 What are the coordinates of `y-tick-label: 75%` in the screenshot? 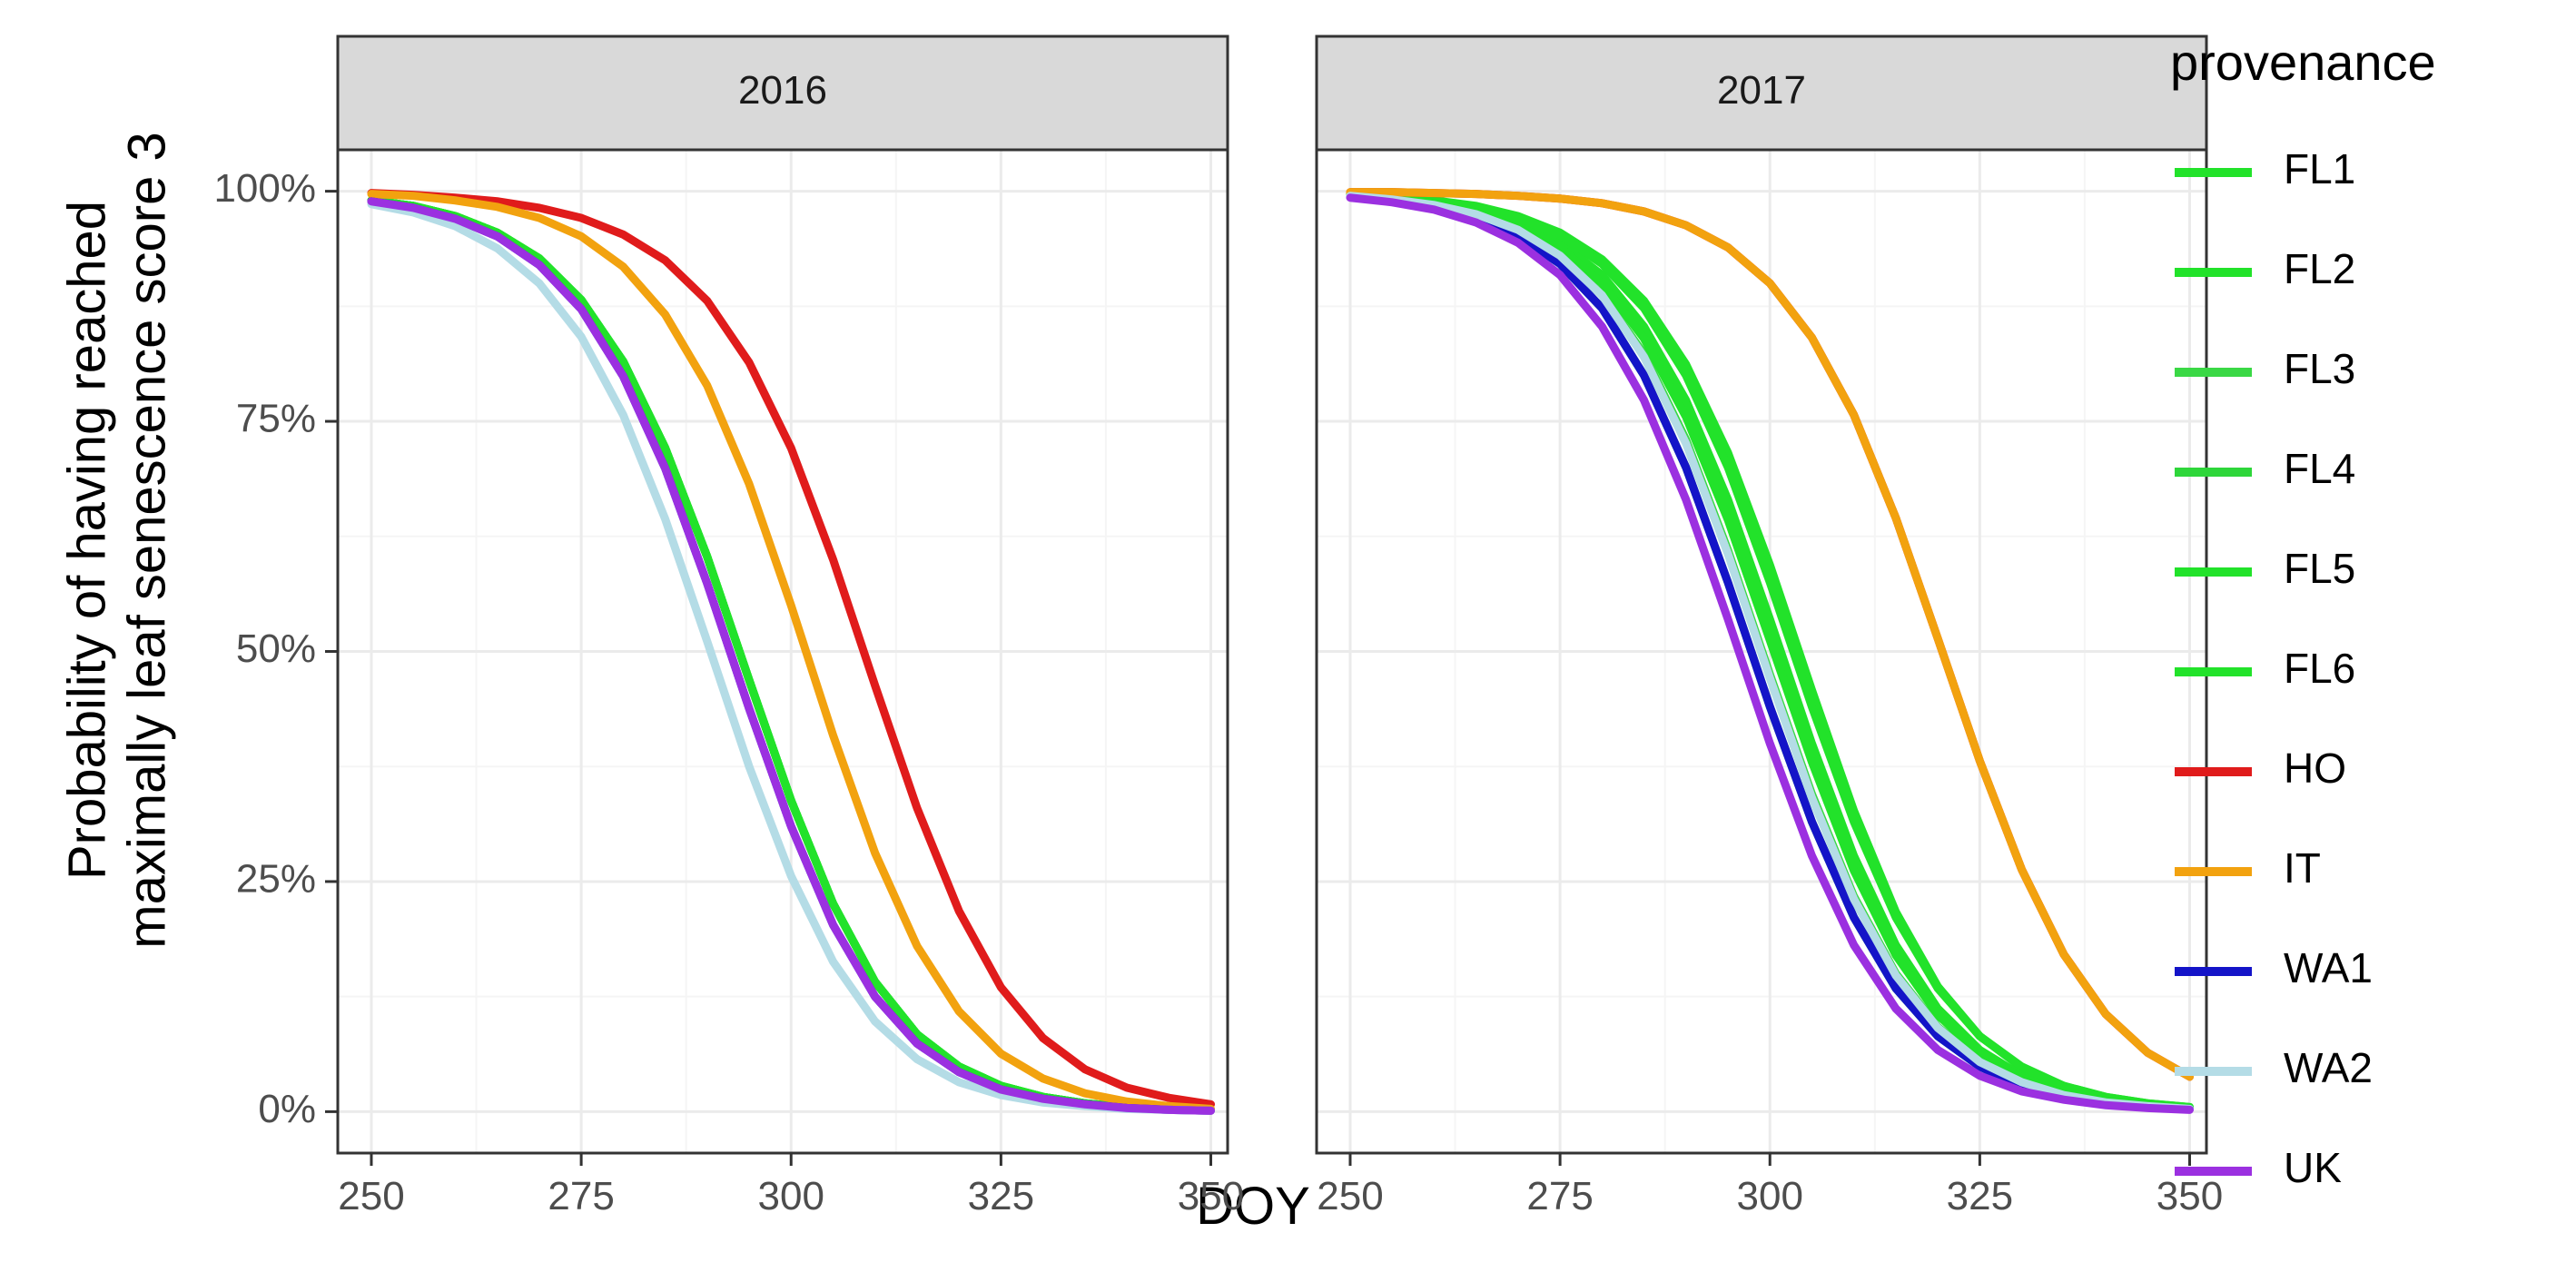 It's located at (276, 419).